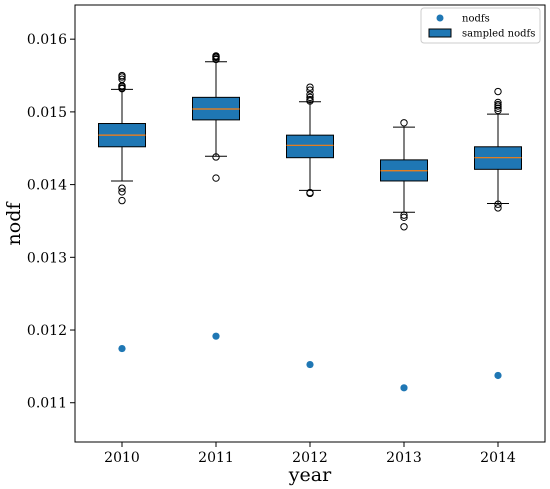 The height and width of the screenshot is (489, 550). I want to click on box-2010, so click(122, 138).